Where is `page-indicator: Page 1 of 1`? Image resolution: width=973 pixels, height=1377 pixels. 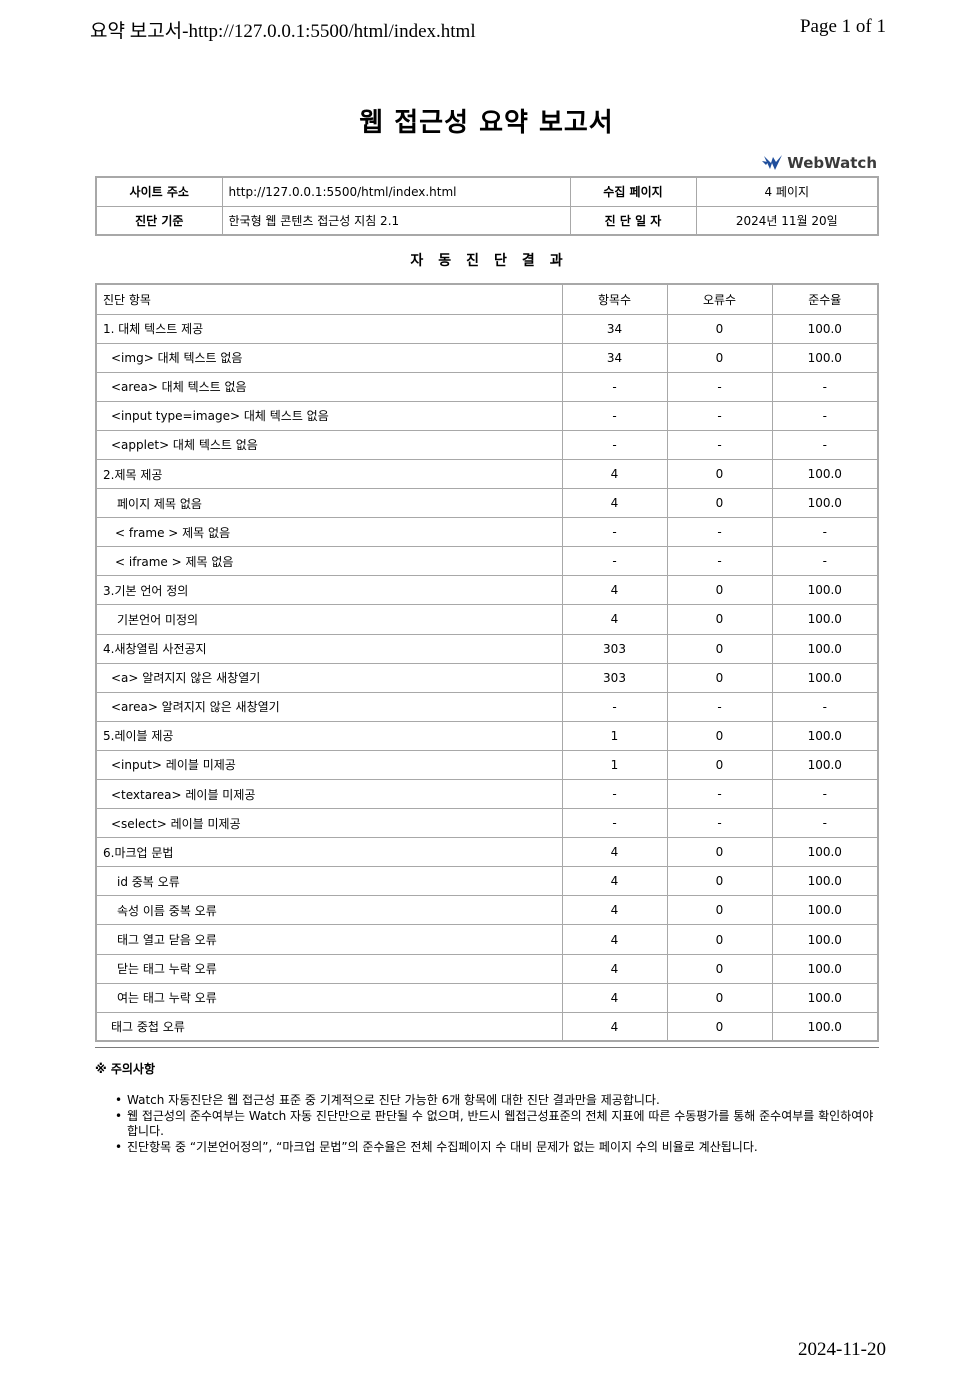 page-indicator: Page 1 of 1 is located at coordinates (842, 26).